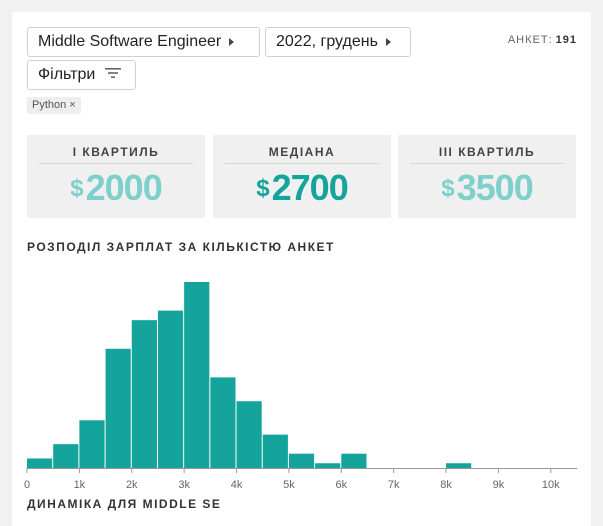 The height and width of the screenshot is (526, 603). Describe the element at coordinates (27, 485) in the screenshot. I see `x-tick-label: 0` at that location.